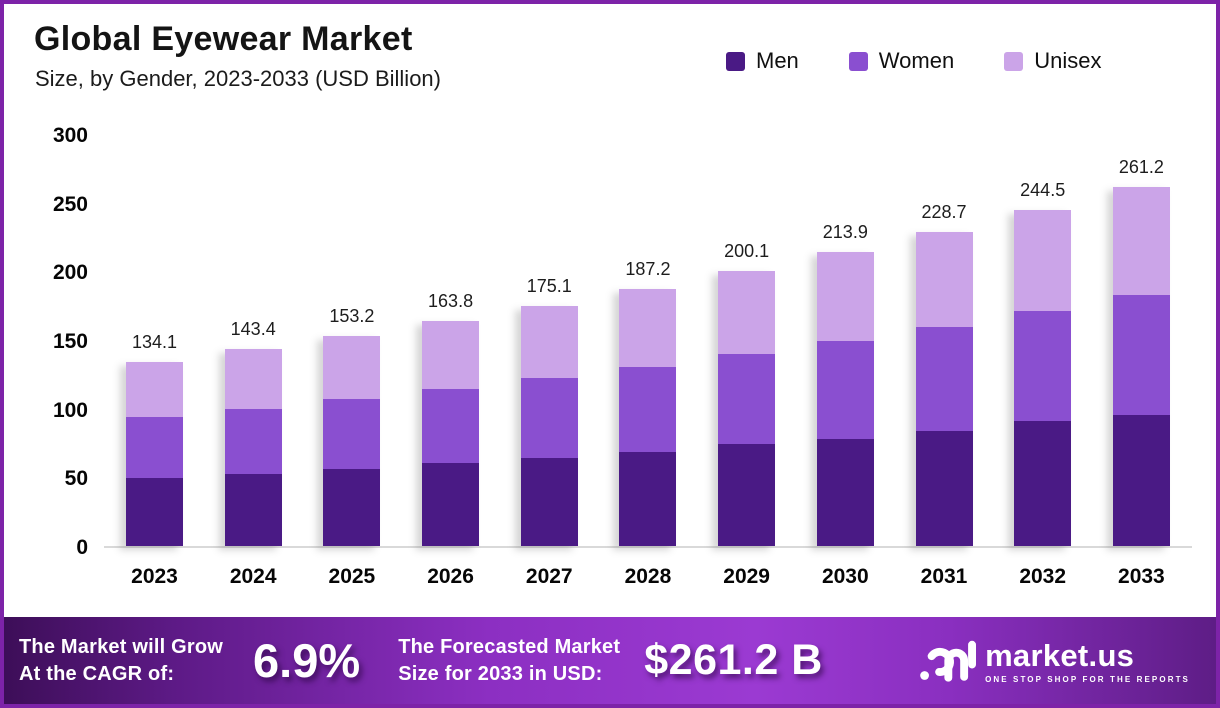 This screenshot has width=1220, height=708. I want to click on bar-column-2033: 261.2 2033, so click(1141, 362).